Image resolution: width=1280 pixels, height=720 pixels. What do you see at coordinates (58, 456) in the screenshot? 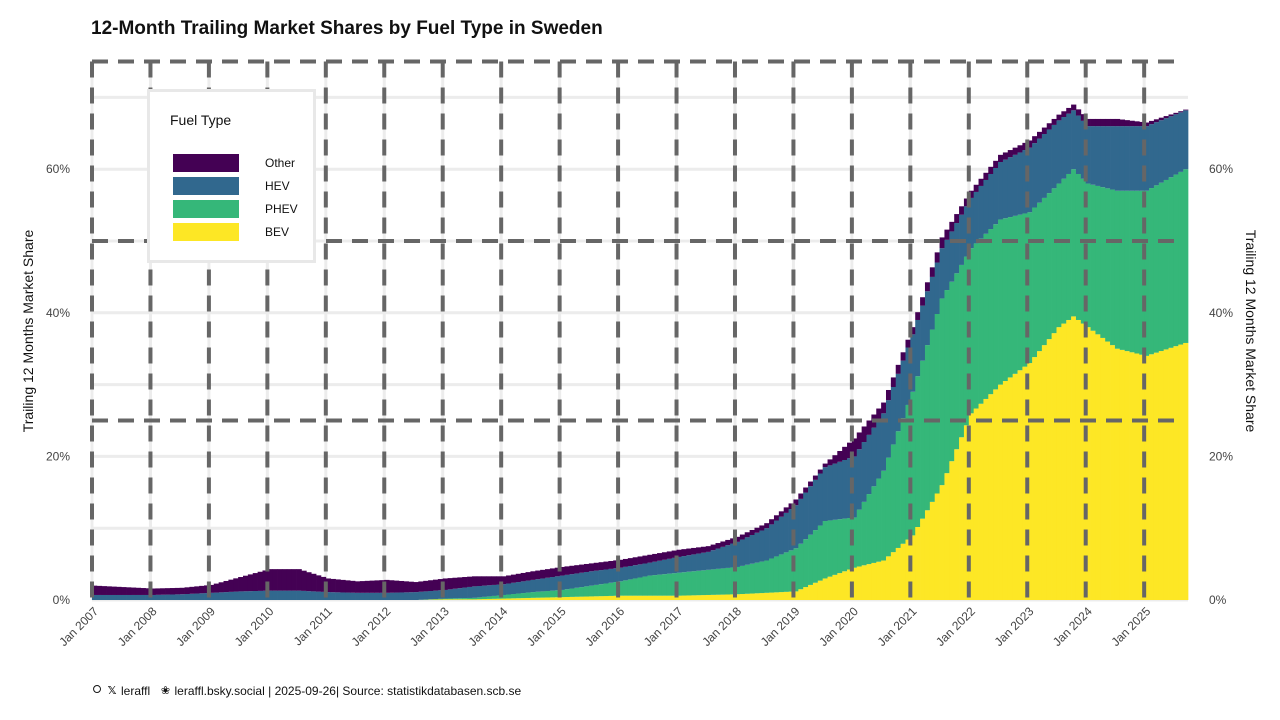
I see `y-tick-label-left: 20%` at bounding box center [58, 456].